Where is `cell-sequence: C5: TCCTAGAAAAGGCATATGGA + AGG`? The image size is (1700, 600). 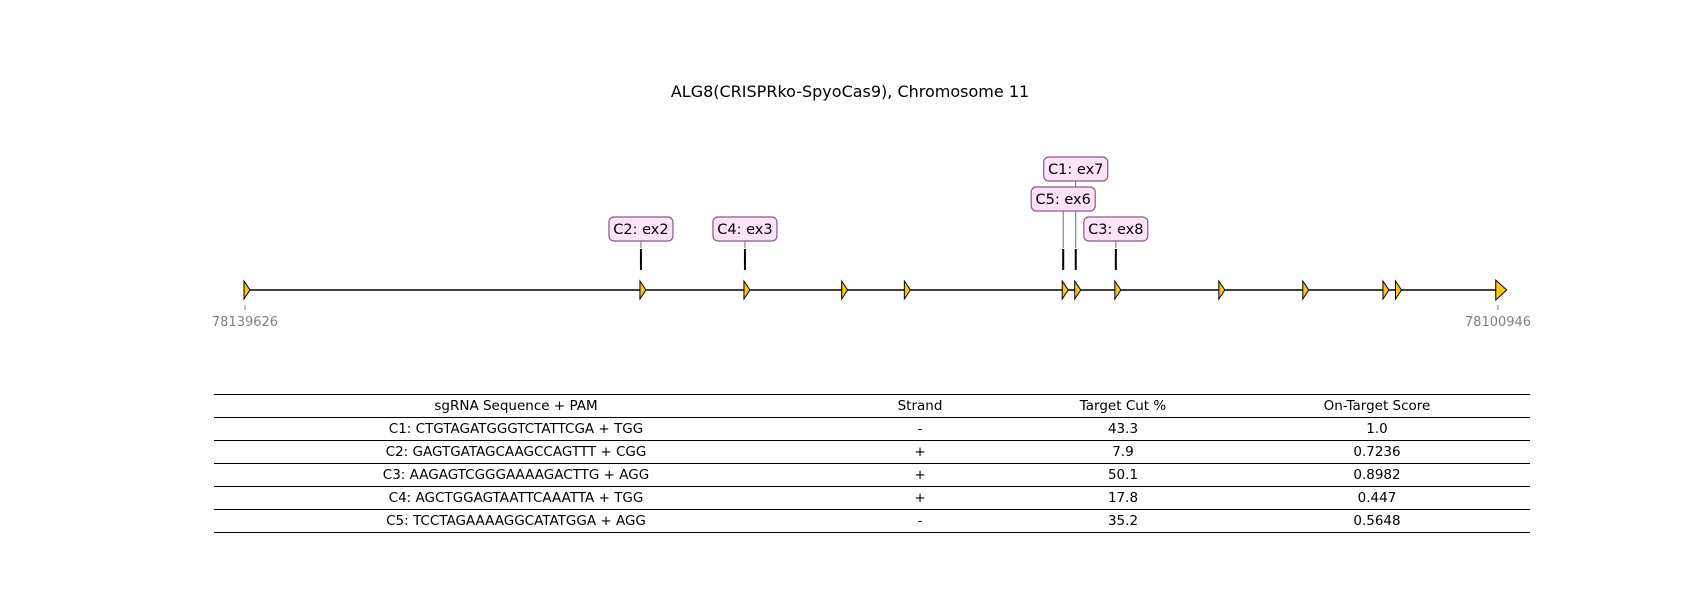
cell-sequence: C5: TCCTAGAAAAGGCATATGGA + AGG is located at coordinates (516, 521).